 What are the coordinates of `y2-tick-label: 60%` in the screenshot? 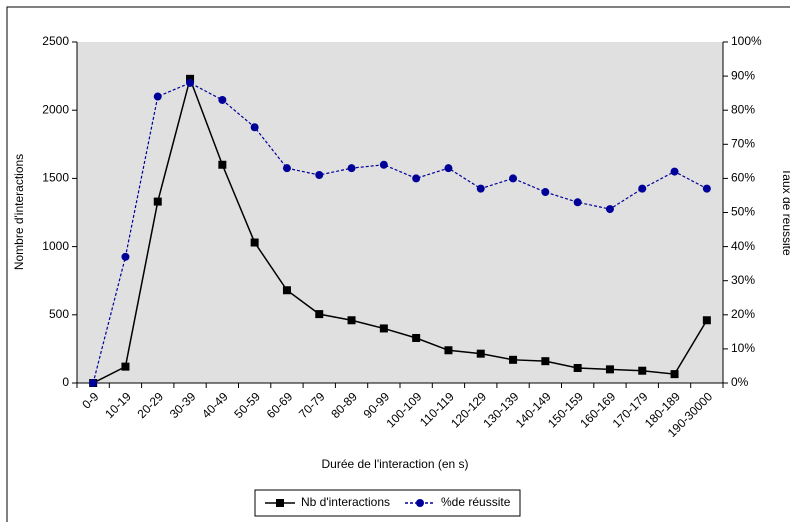 It's located at (743, 178).